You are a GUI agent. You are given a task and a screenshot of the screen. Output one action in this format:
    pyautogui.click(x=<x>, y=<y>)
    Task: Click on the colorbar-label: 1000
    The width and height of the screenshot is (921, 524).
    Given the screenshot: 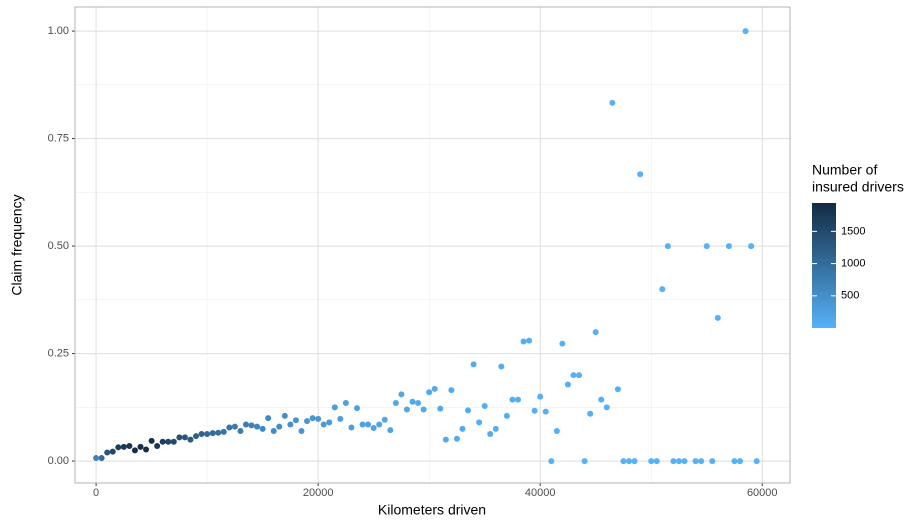 What is the action you would take?
    pyautogui.click(x=853, y=264)
    